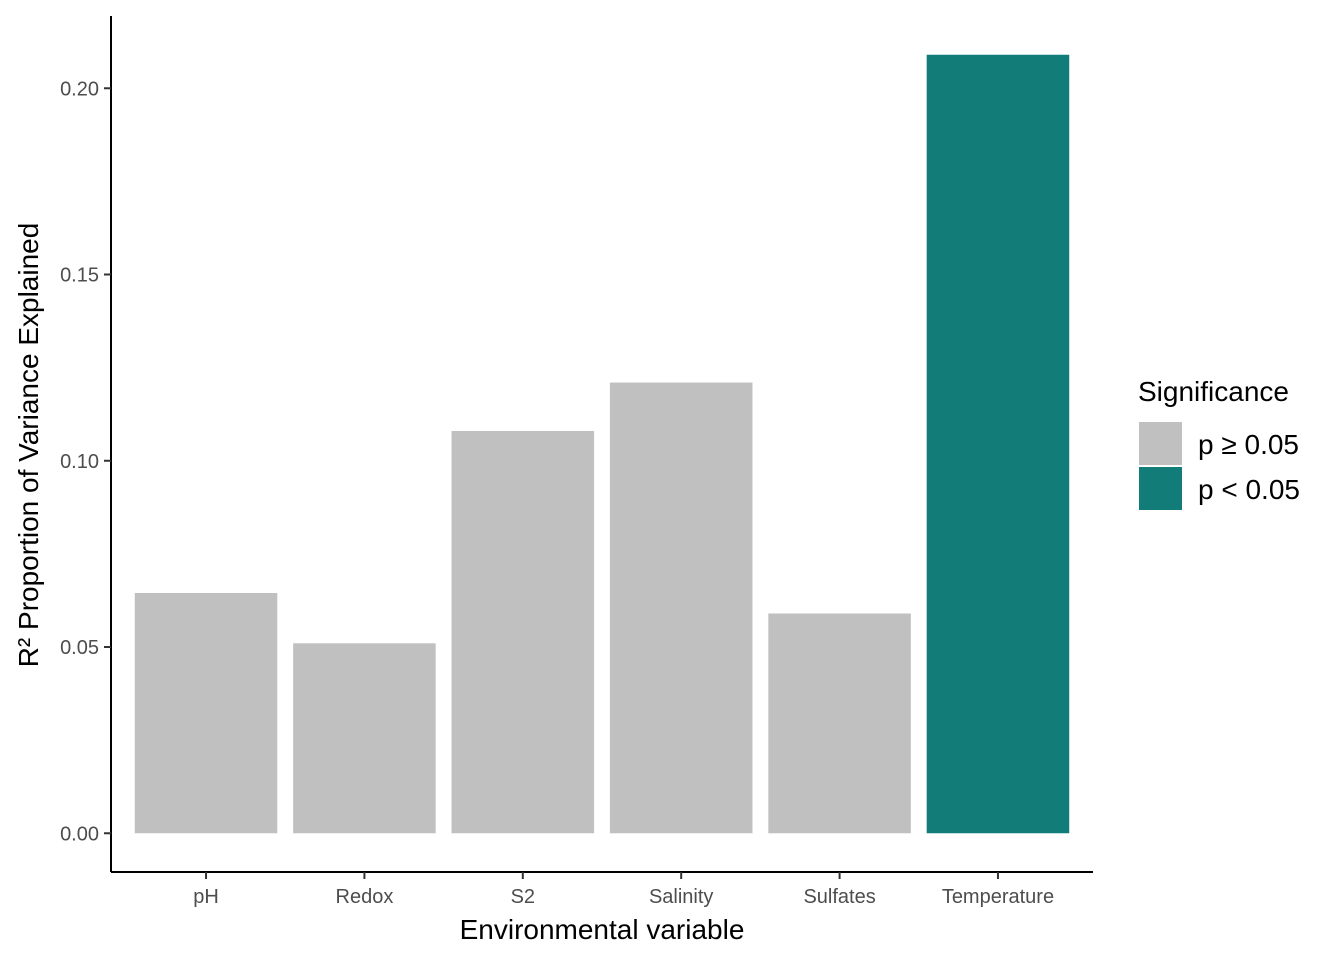 This screenshot has height=960, width=1344. What do you see at coordinates (86, 444) in the screenshot?
I see `y-axis: 0.00 0.05 0.10 0.15 0.20` at bounding box center [86, 444].